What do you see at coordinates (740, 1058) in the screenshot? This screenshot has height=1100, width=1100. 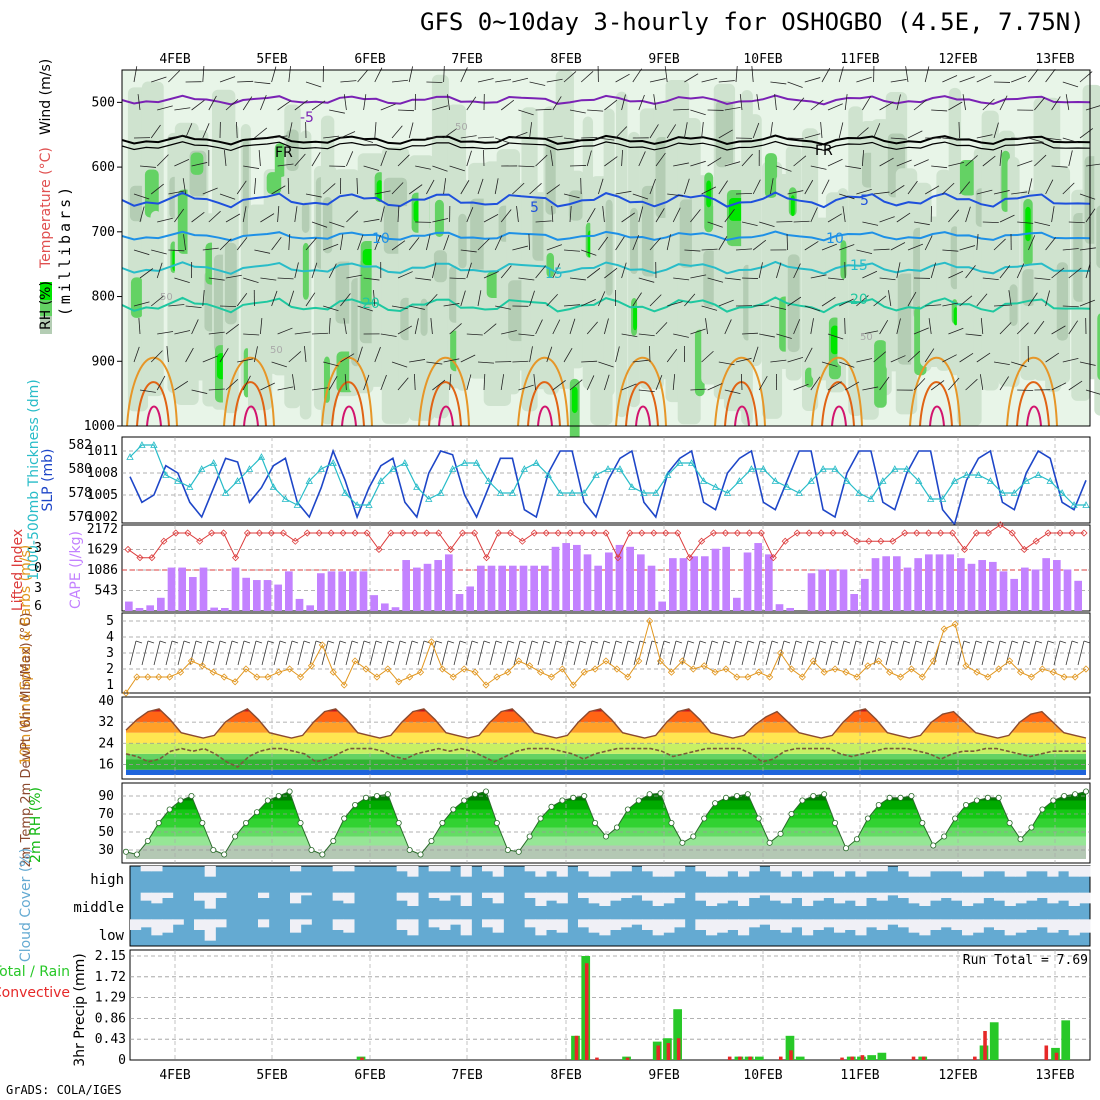 I see `precip-convective-bar` at bounding box center [740, 1058].